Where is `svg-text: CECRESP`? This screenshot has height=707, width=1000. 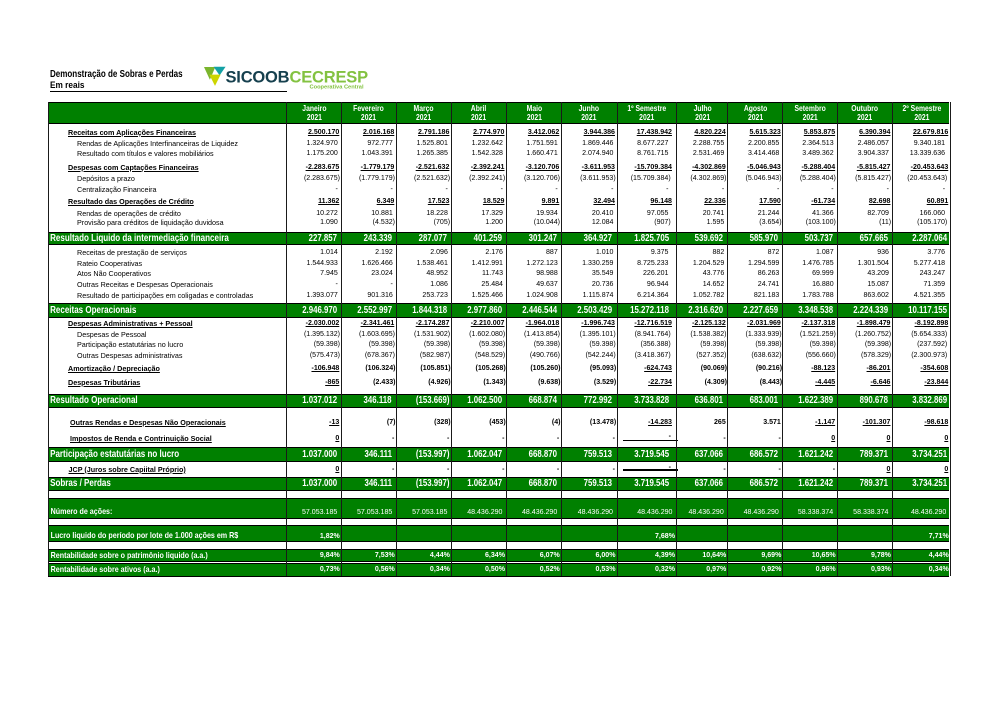 svg-text: CECRESP is located at coordinates (329, 78).